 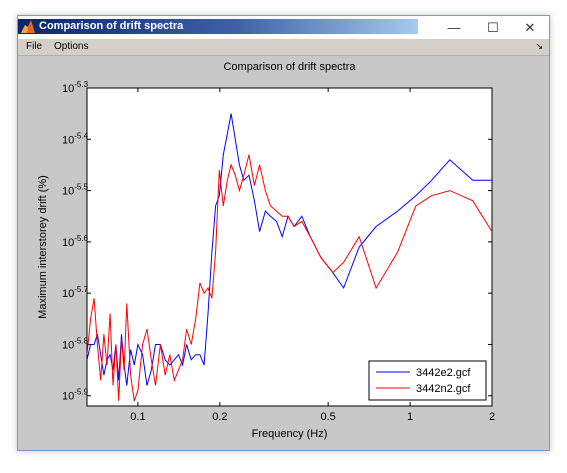 I want to click on maximize-button: ☐, so click(x=493, y=27).